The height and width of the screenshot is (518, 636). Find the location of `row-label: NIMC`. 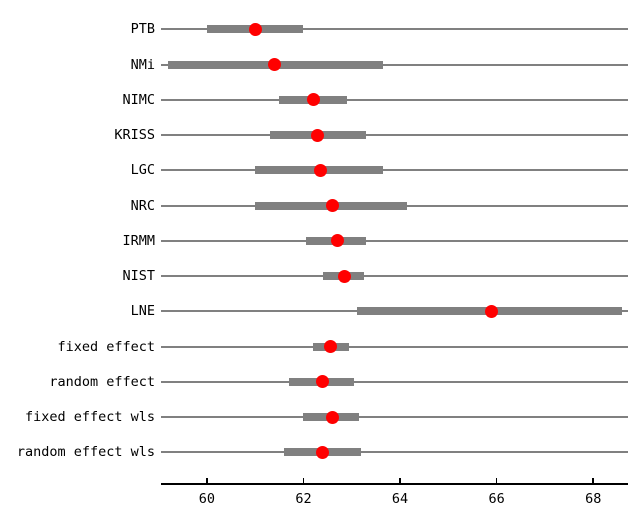

row-label: NIMC is located at coordinates (138, 99).